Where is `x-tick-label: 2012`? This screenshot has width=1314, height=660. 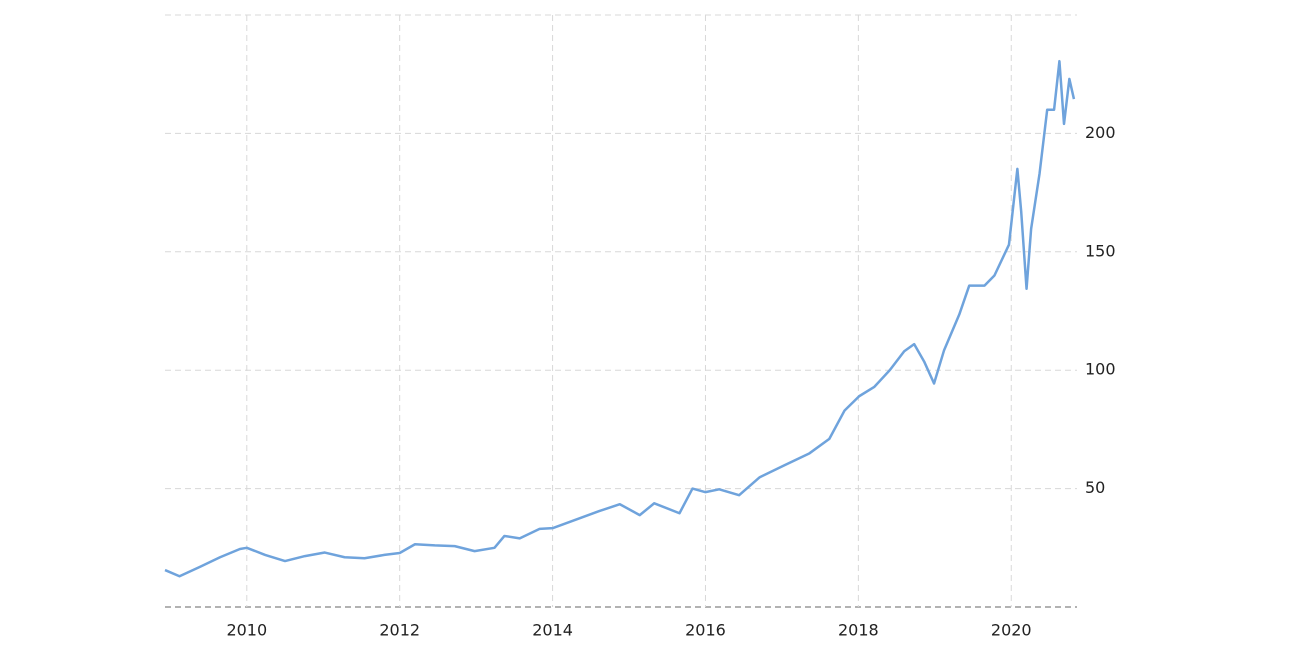
x-tick-label: 2012 is located at coordinates (399, 630).